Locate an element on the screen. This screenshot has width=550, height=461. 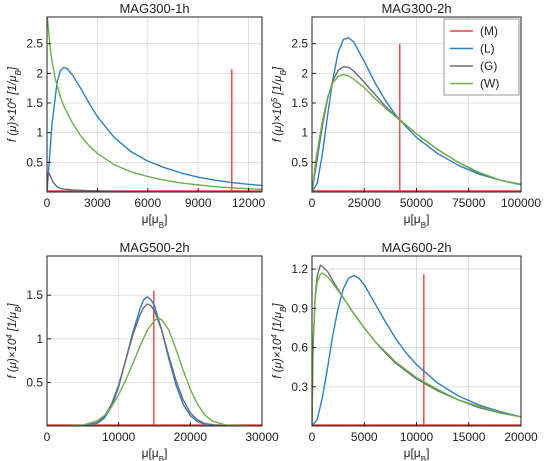
panel-title: MAG300-2h is located at coordinates (416, 8).